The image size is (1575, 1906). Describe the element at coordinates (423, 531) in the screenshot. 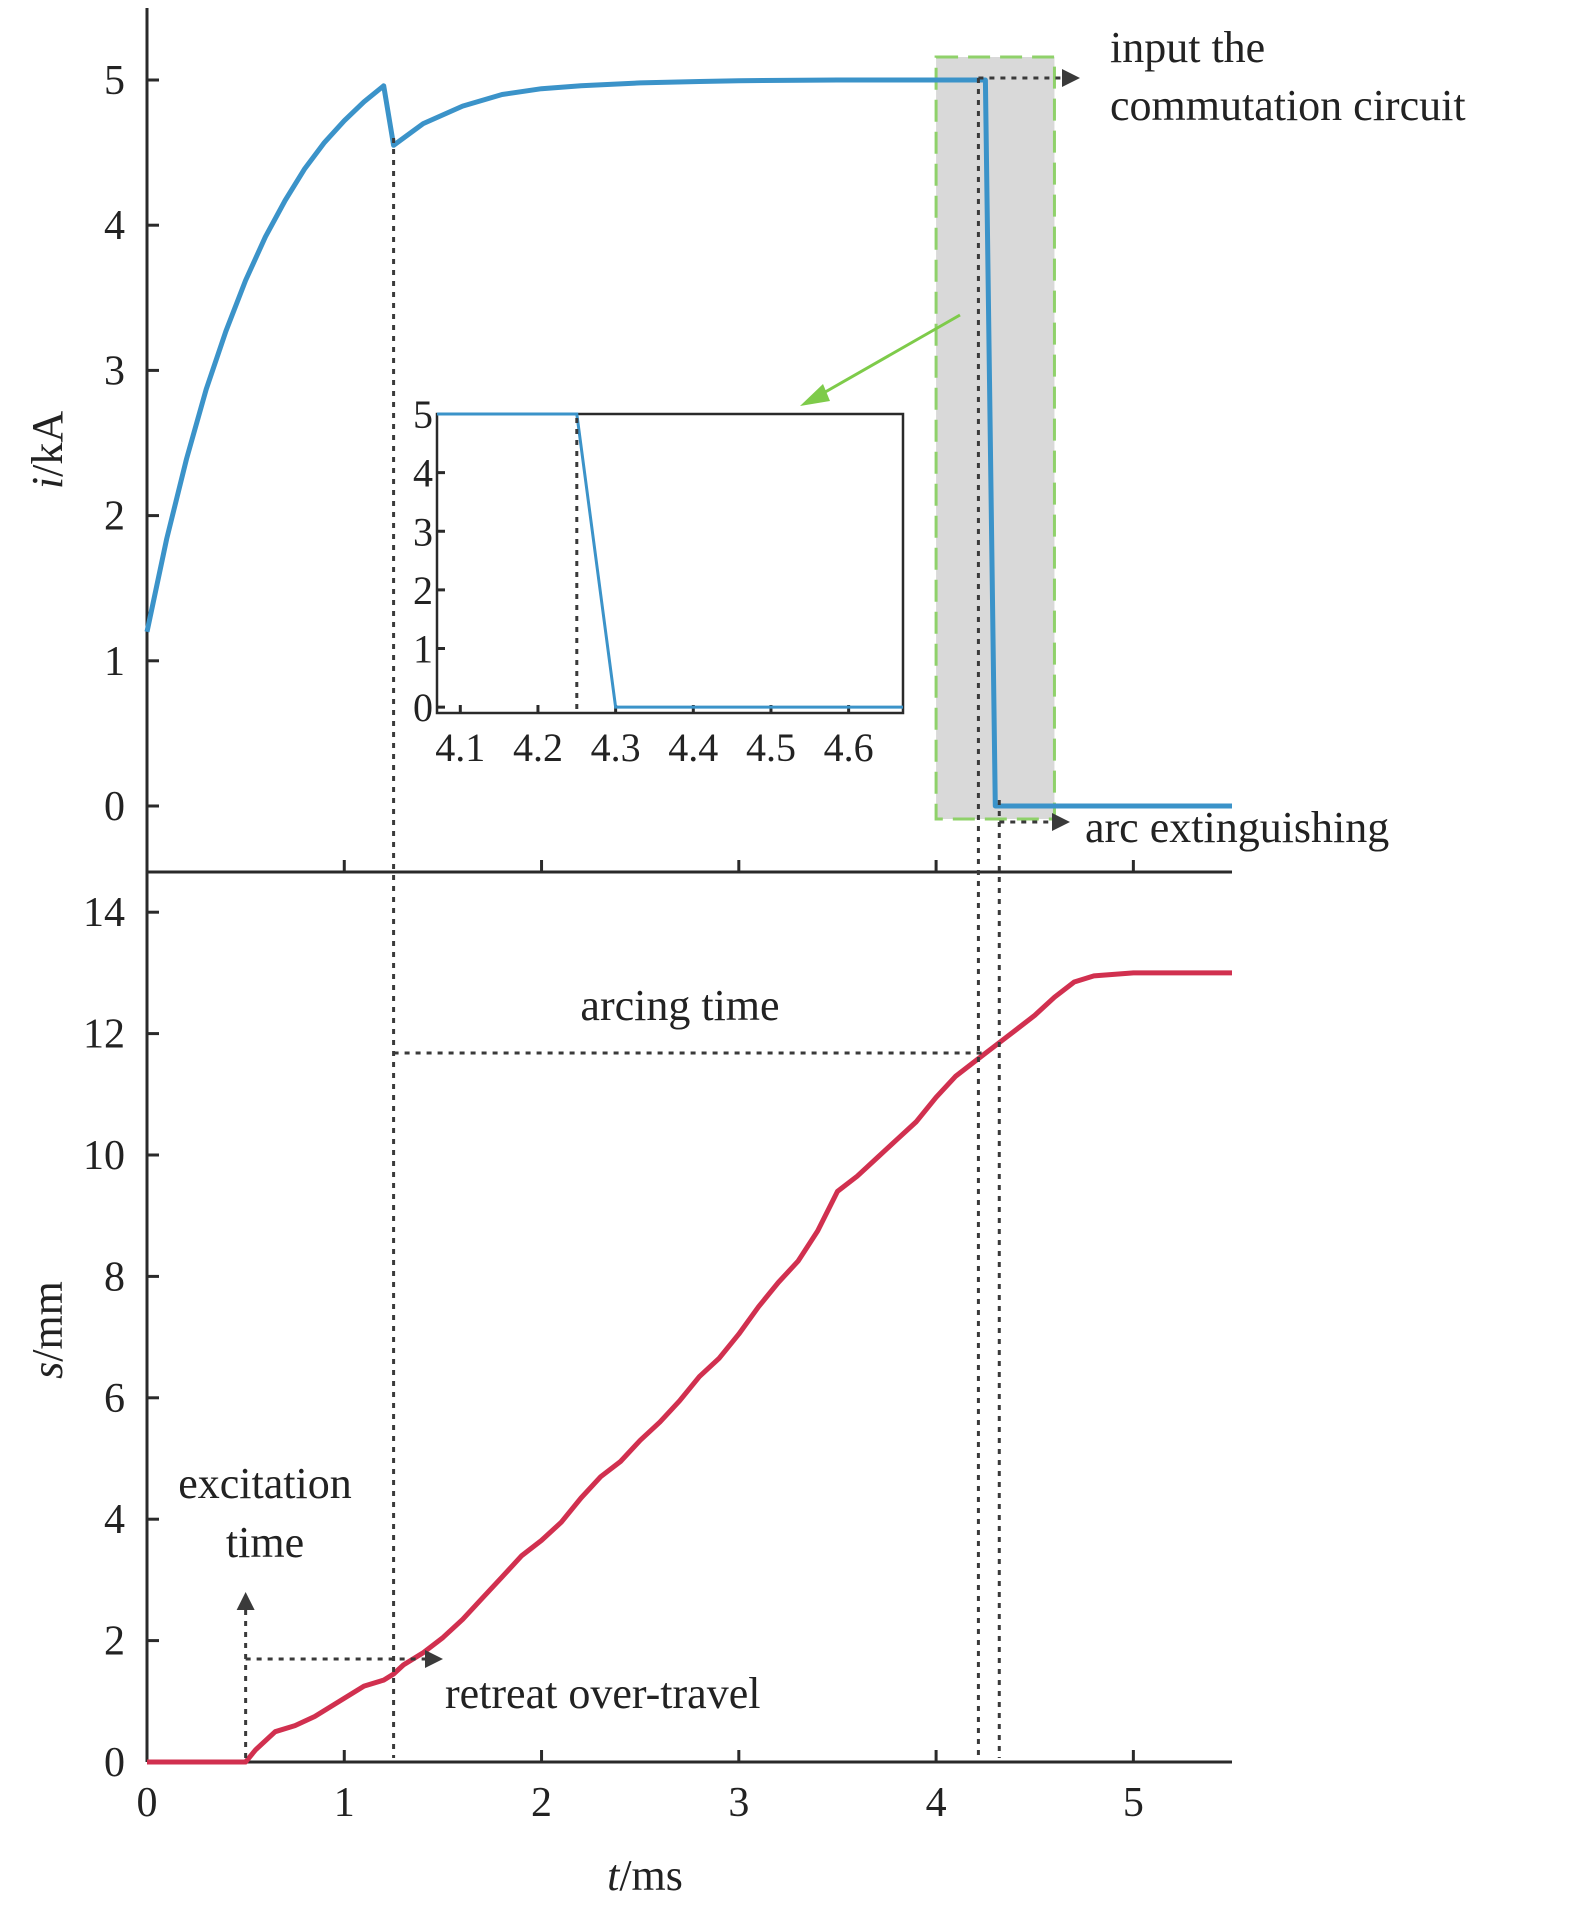

I see `inset-y-tick-label: 3` at that location.